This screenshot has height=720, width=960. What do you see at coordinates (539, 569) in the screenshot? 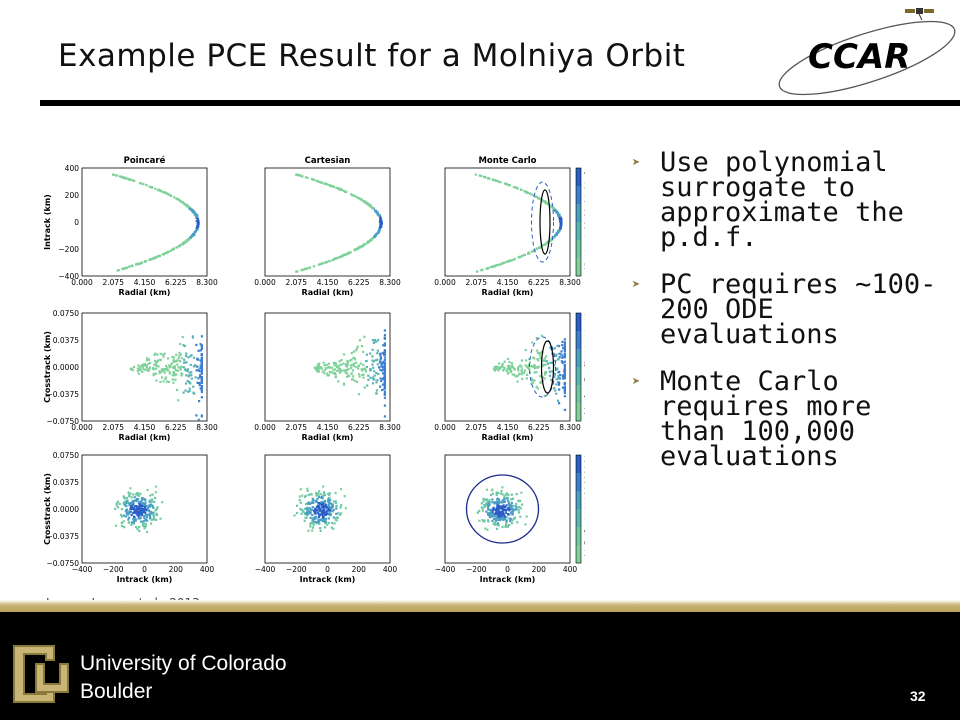
I see `x-tick-label: 200` at bounding box center [539, 569].